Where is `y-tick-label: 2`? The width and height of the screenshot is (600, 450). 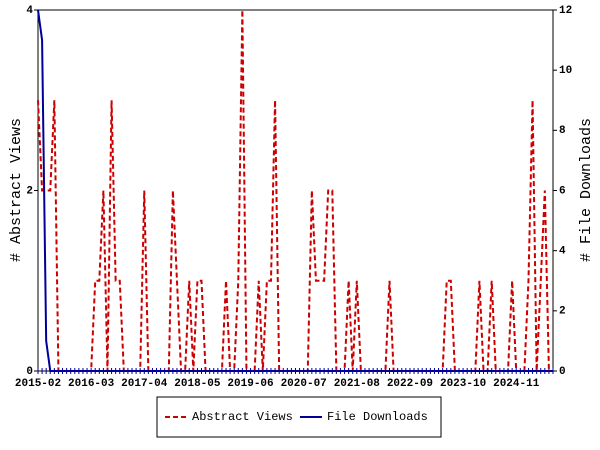 y-tick-label: 2 is located at coordinates (29, 191).